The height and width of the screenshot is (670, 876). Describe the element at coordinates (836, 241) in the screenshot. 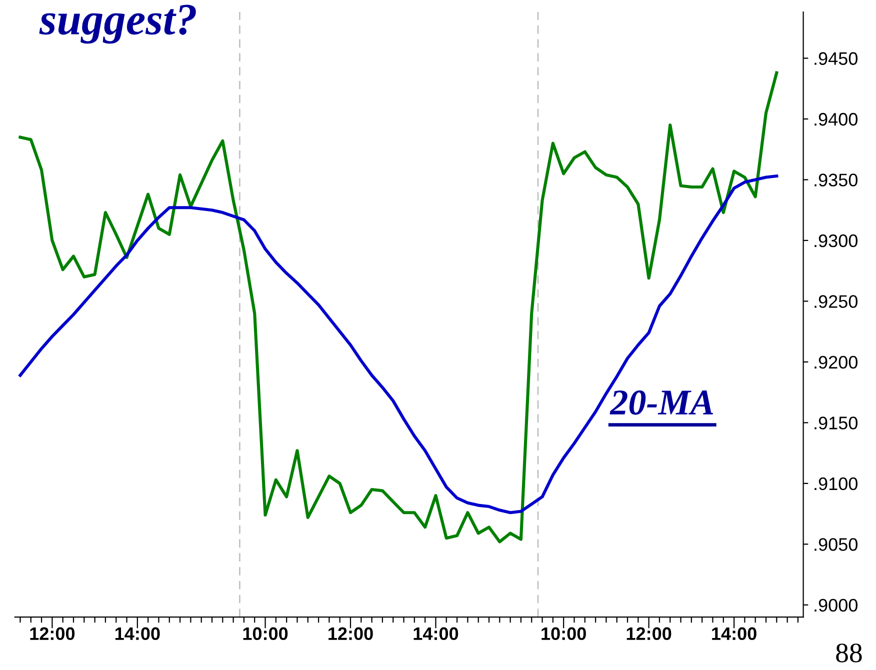

I see `y-tick-label: .9300` at that location.